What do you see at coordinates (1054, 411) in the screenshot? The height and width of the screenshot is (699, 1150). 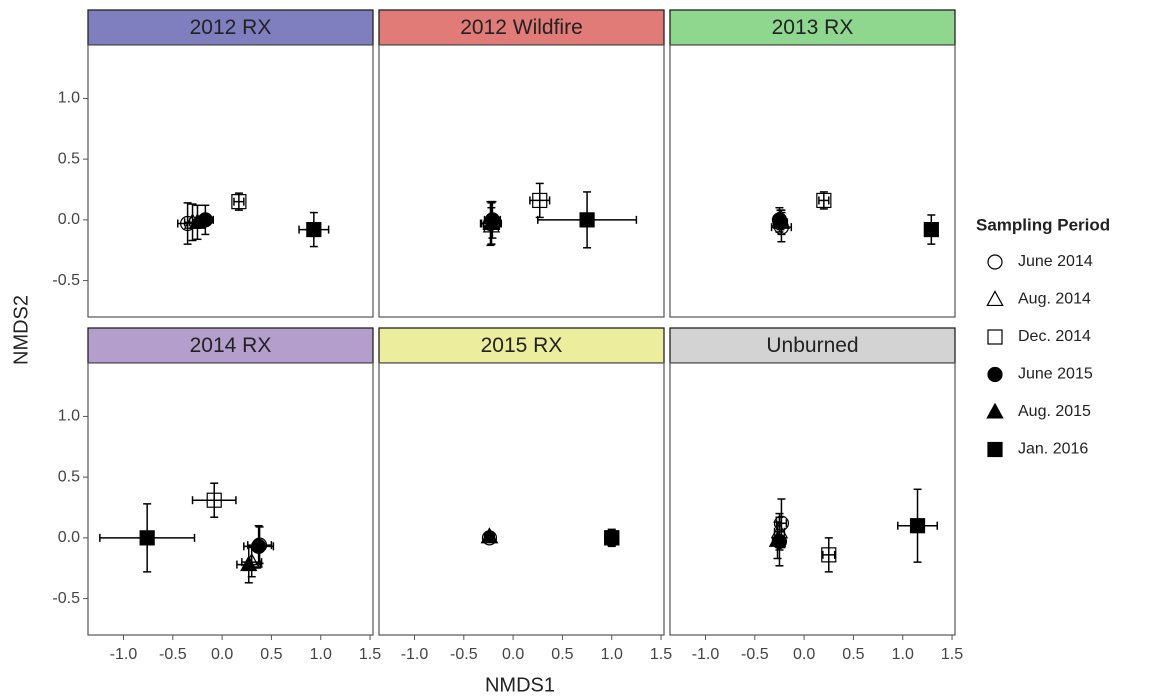 I see `legend-label: Aug. 2015` at bounding box center [1054, 411].